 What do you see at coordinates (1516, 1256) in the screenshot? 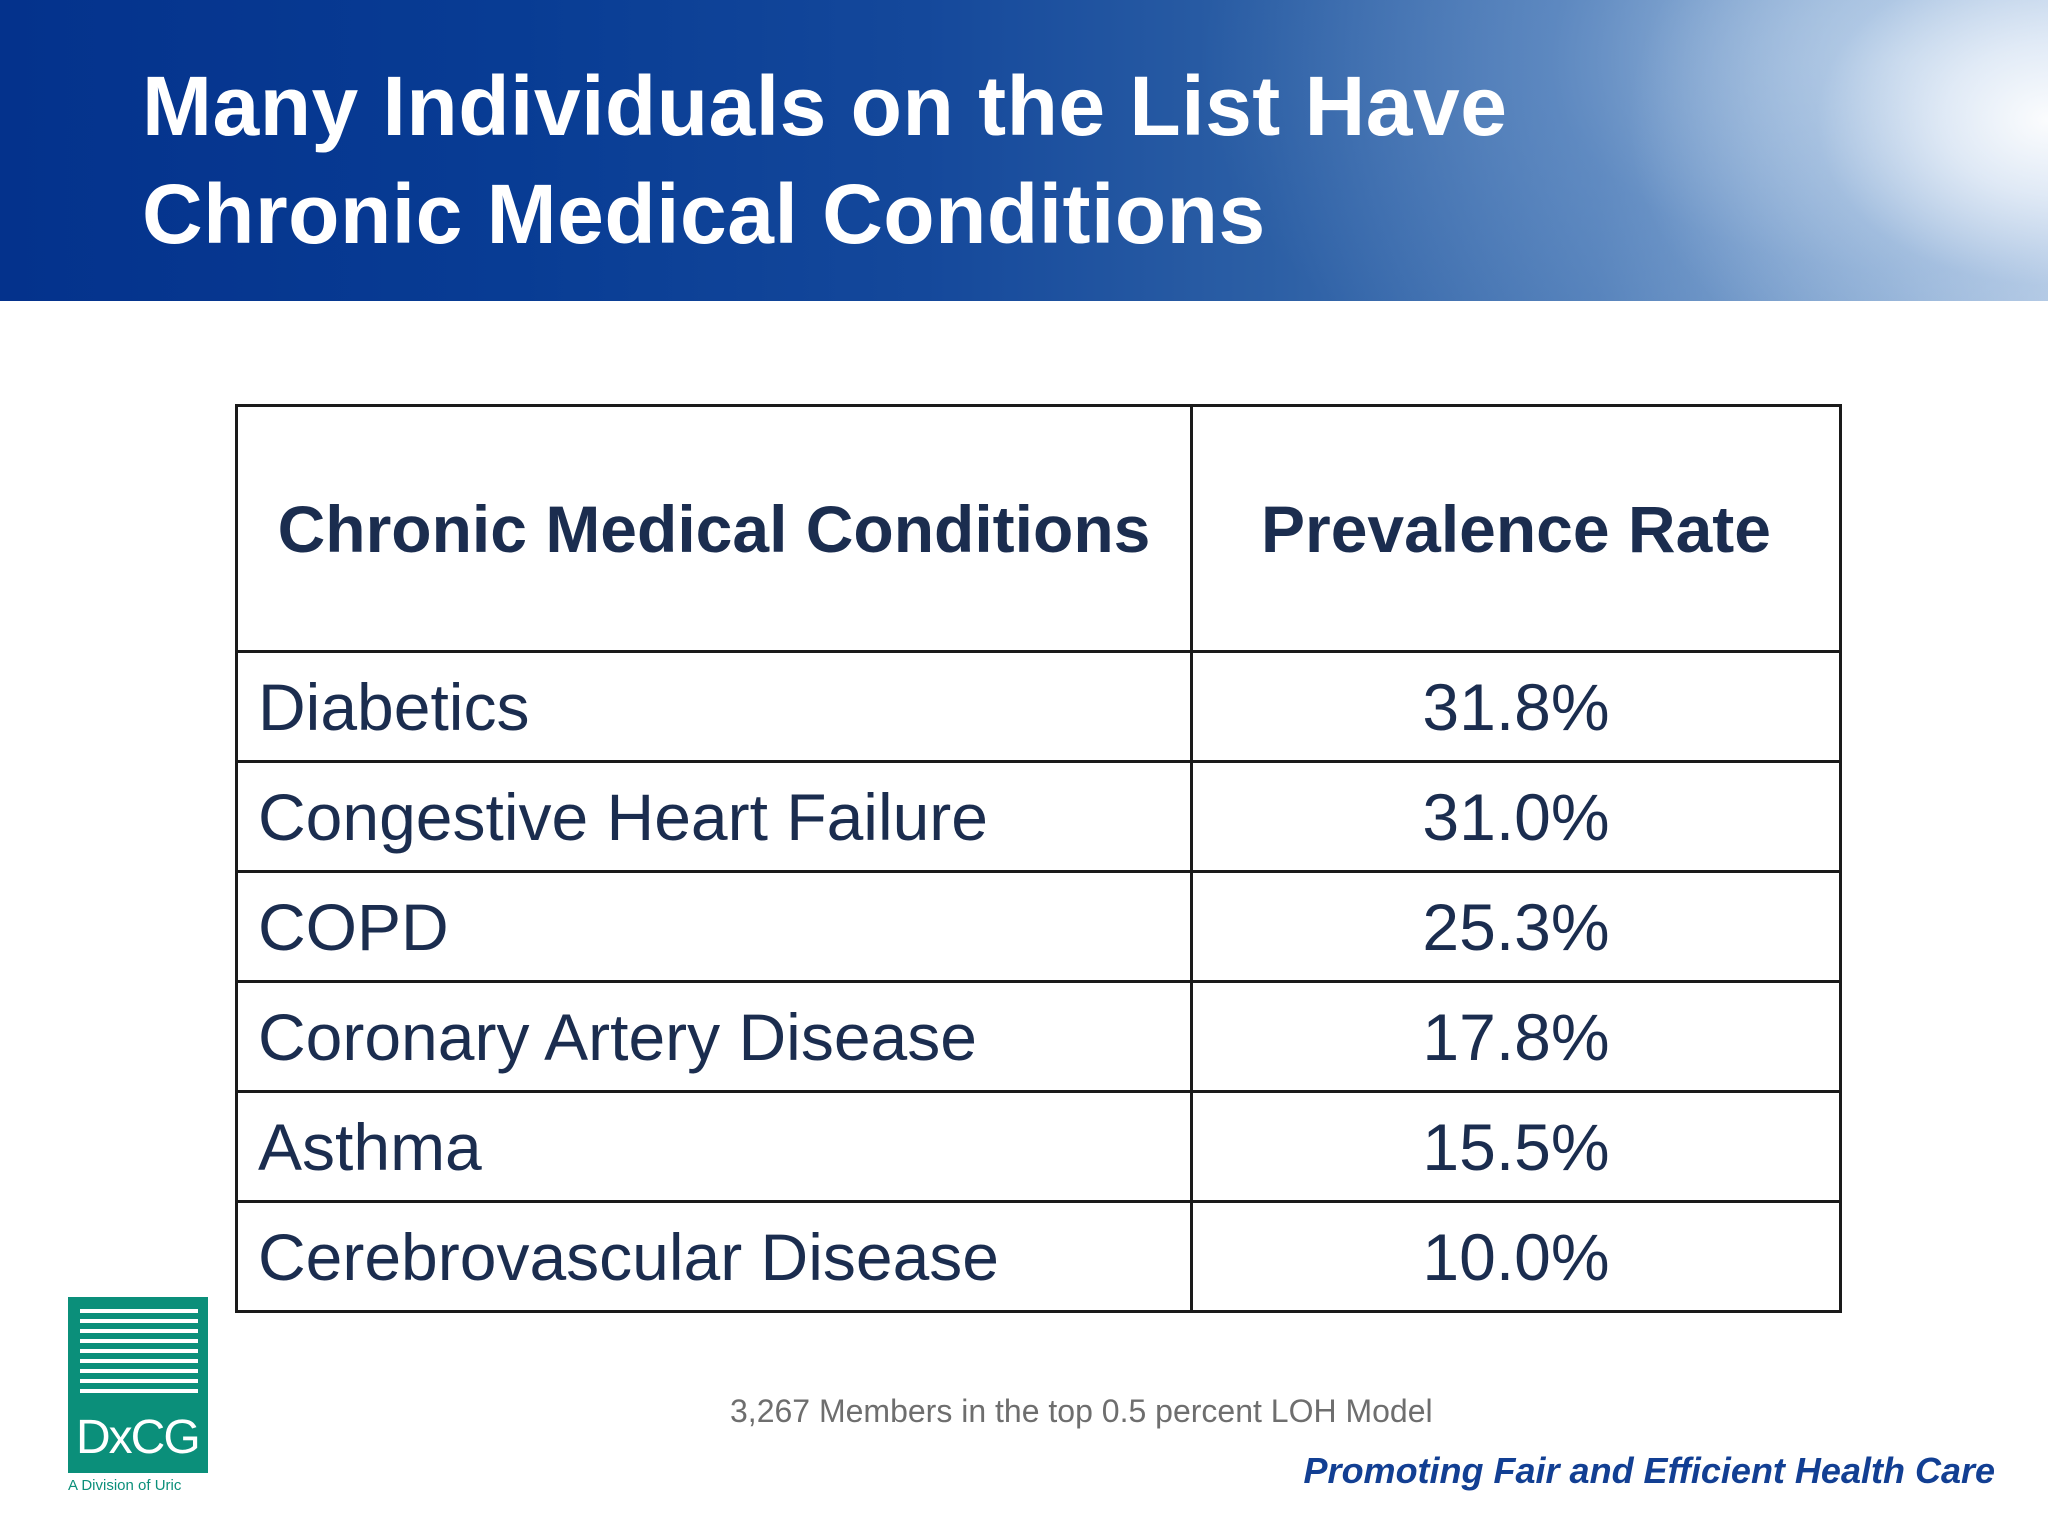
I see `rate-cell: 10.0%` at bounding box center [1516, 1256].